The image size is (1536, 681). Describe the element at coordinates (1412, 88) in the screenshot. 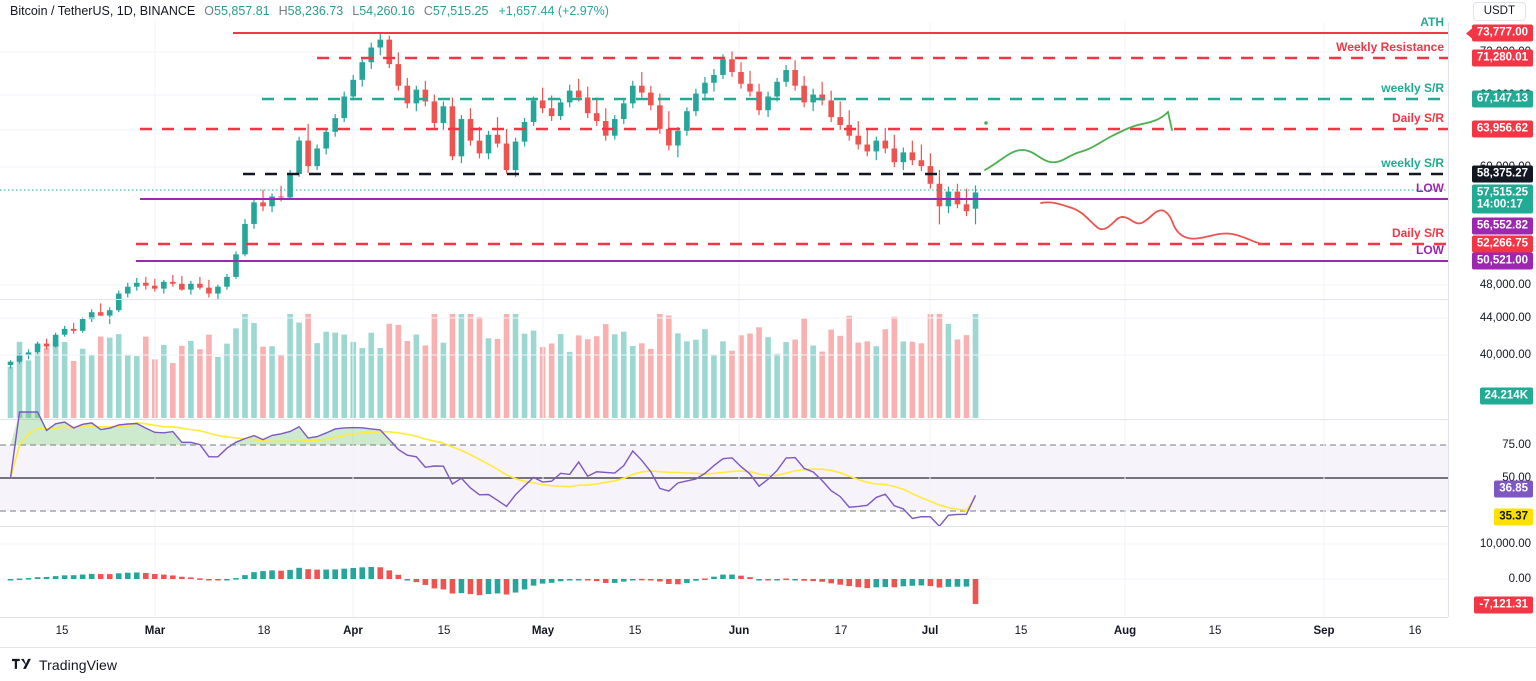

I see `weekly-sr-line-label: weekly S/R` at that location.